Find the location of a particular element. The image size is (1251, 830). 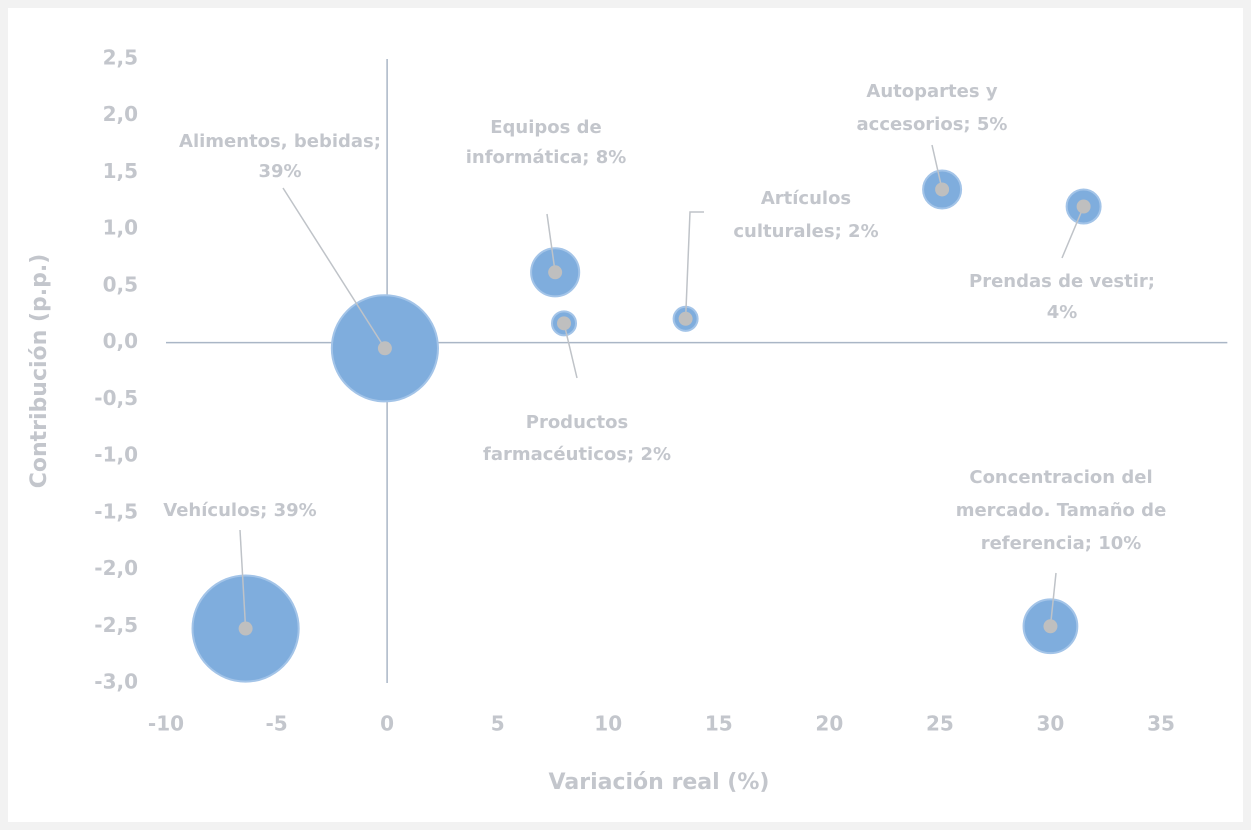

data-label: accesorios; 5% is located at coordinates (932, 124).